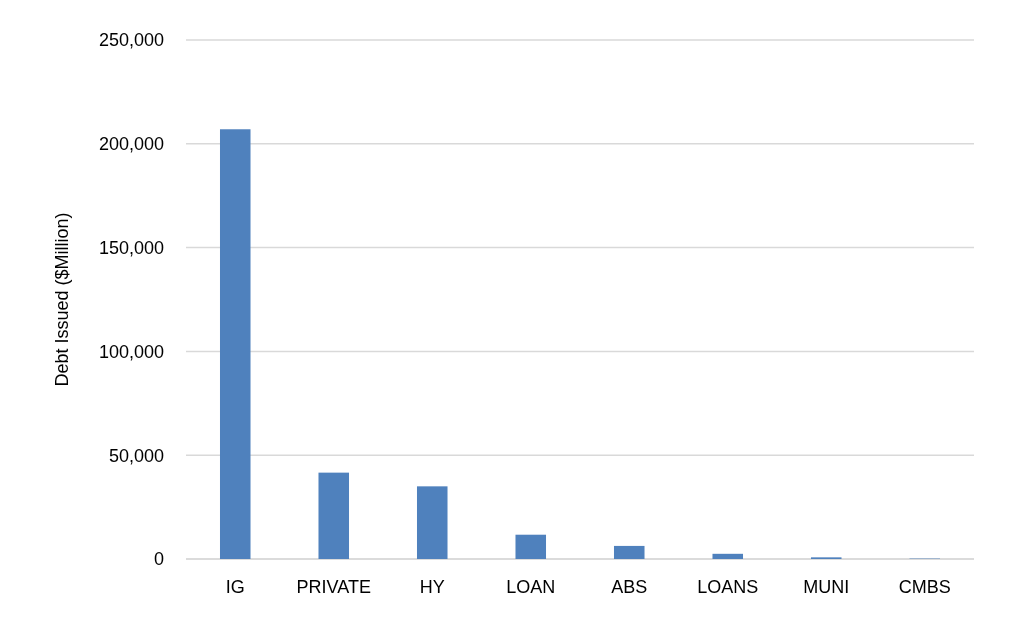 This screenshot has width=1024, height=622. Describe the element at coordinates (629, 587) in the screenshot. I see `x-tick-label: ABS` at that location.